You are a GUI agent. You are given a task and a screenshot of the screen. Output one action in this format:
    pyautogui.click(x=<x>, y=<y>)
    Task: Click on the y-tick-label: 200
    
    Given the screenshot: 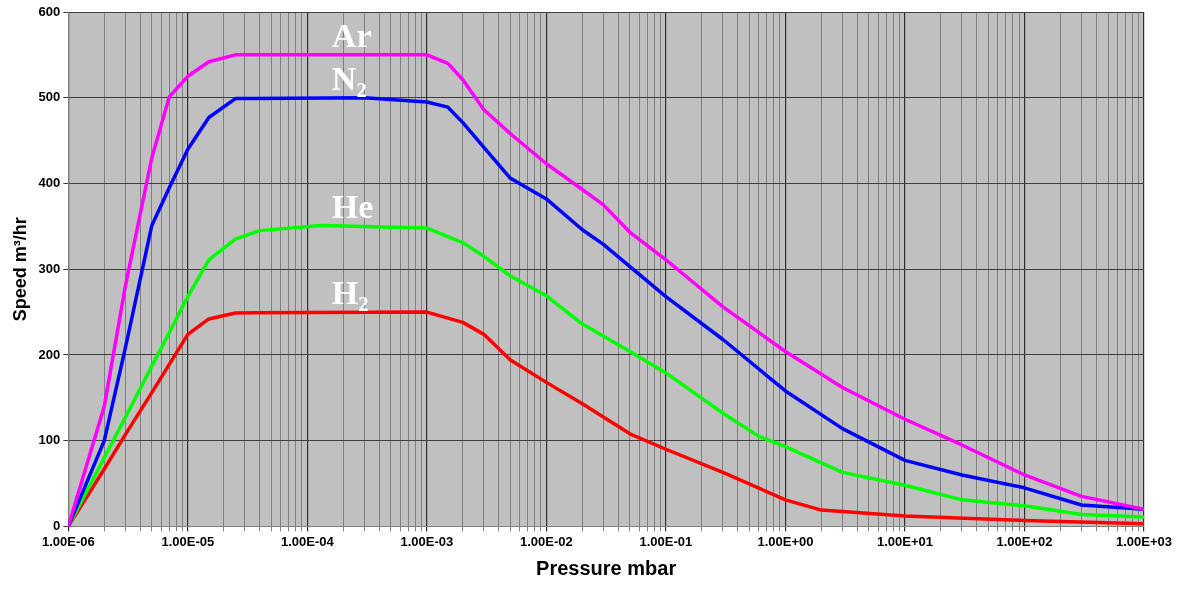 What is the action you would take?
    pyautogui.click(x=49, y=354)
    